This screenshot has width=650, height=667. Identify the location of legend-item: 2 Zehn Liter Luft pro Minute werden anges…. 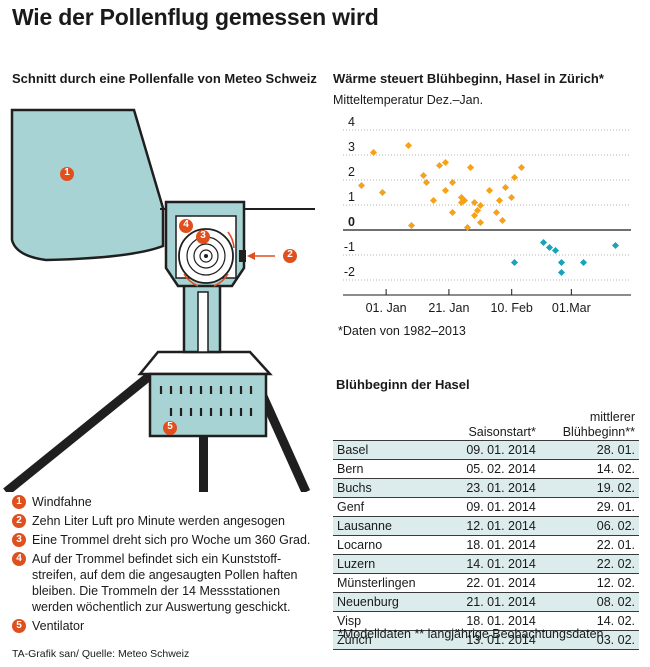
(164, 521).